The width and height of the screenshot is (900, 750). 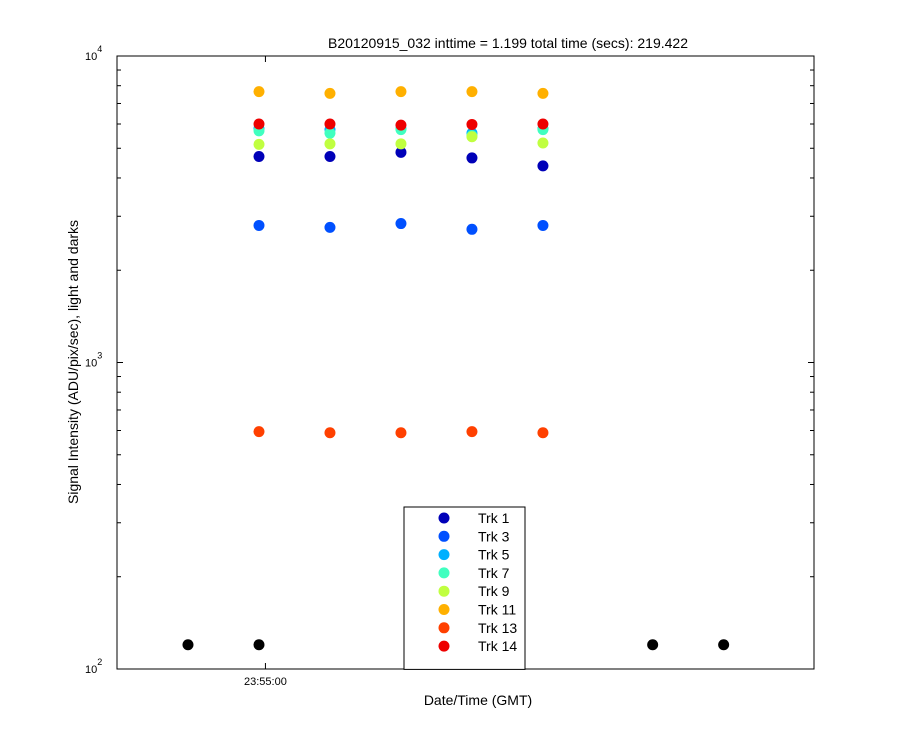 I want to click on legend-label: Trk 11, so click(x=497, y=610).